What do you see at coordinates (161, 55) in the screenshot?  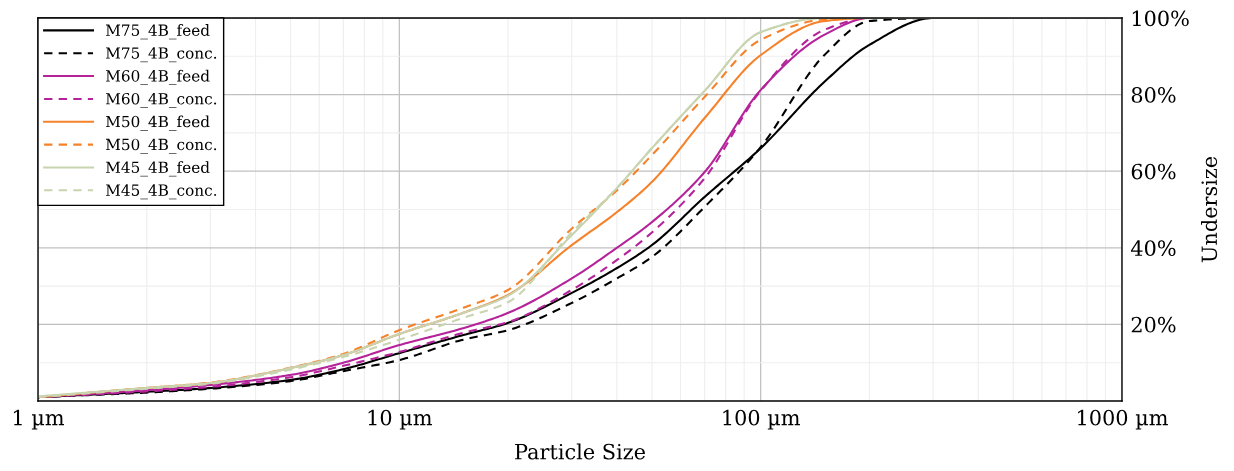 I see `legend-label: M75_4B_conc.` at bounding box center [161, 55].